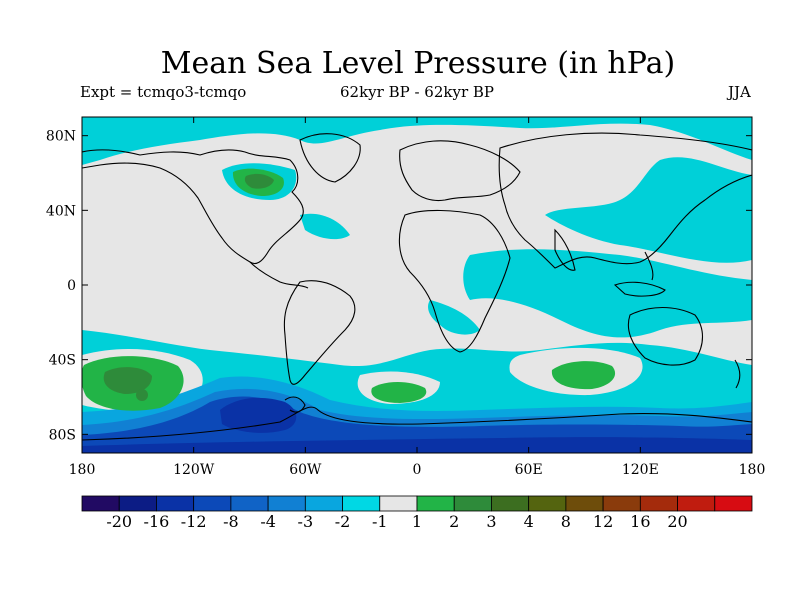  Describe the element at coordinates (163, 92) in the screenshot. I see `experiment-label: Expt = tcmqo3-tcmqo` at that location.